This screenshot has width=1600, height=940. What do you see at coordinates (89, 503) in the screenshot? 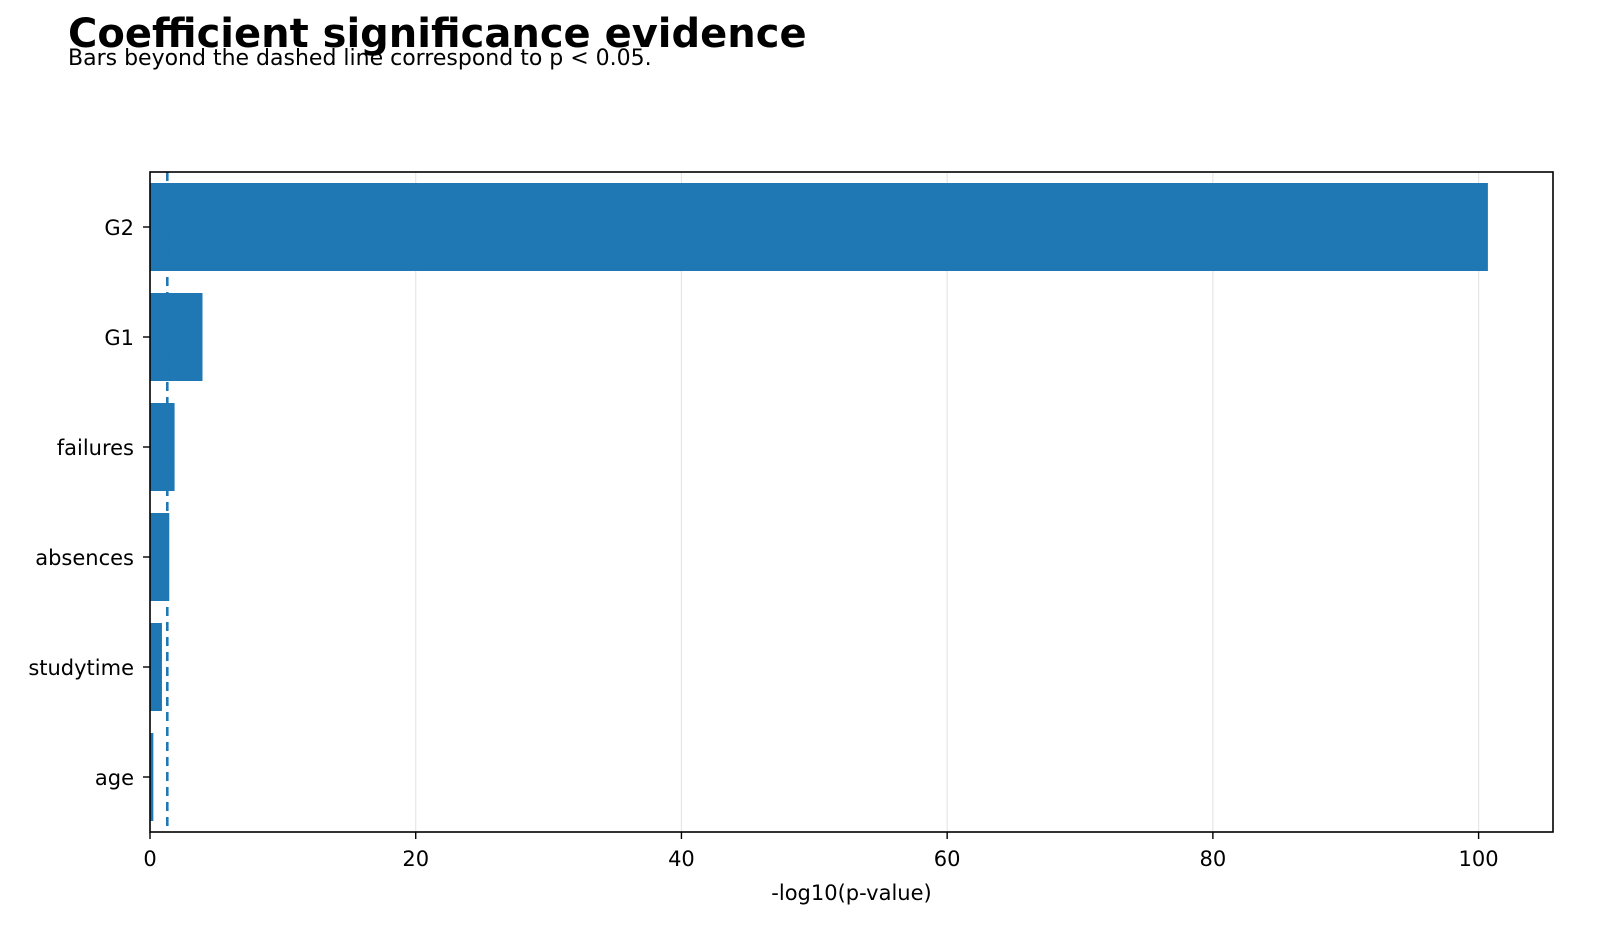
I see `y-axis-ticks: G2 G1 failures absences studytime age` at bounding box center [89, 503].